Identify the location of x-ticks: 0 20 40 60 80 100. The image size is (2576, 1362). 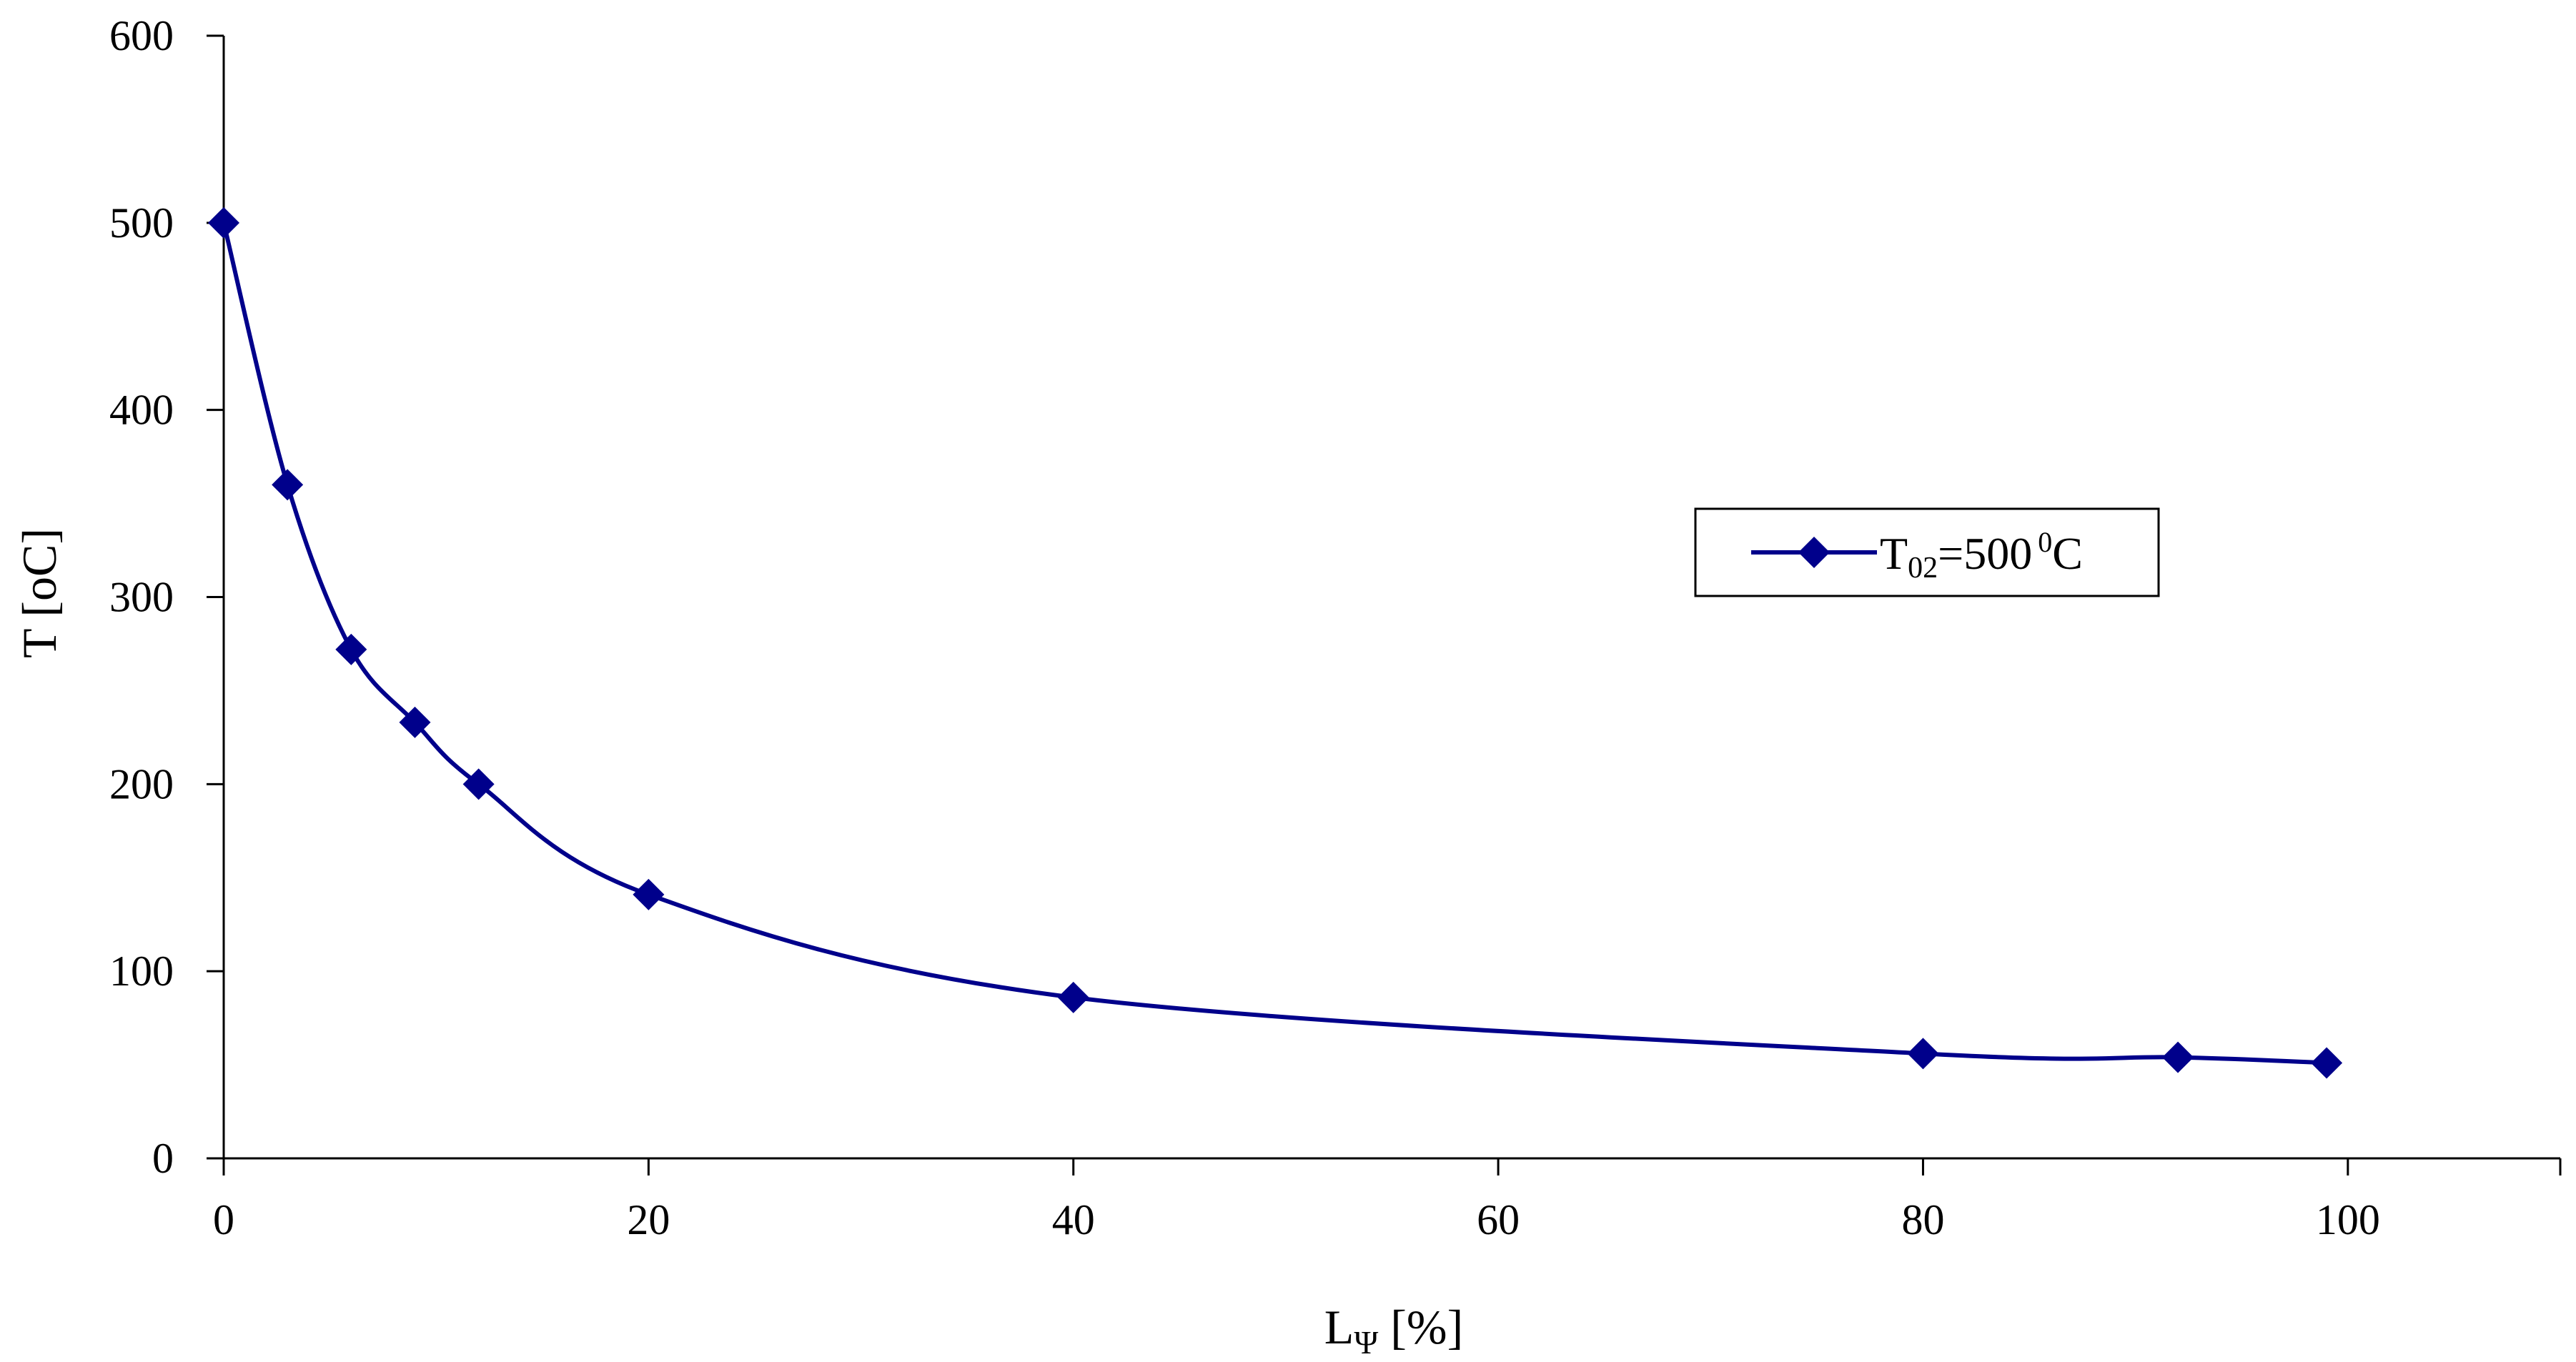
(1387, 1200).